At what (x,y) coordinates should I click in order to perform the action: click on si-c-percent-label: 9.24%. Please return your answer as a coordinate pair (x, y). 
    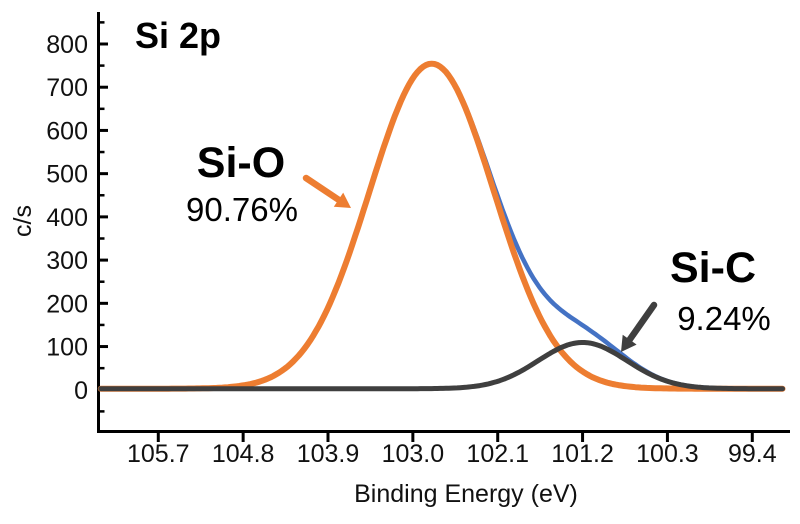
    Looking at the image, I should click on (724, 318).